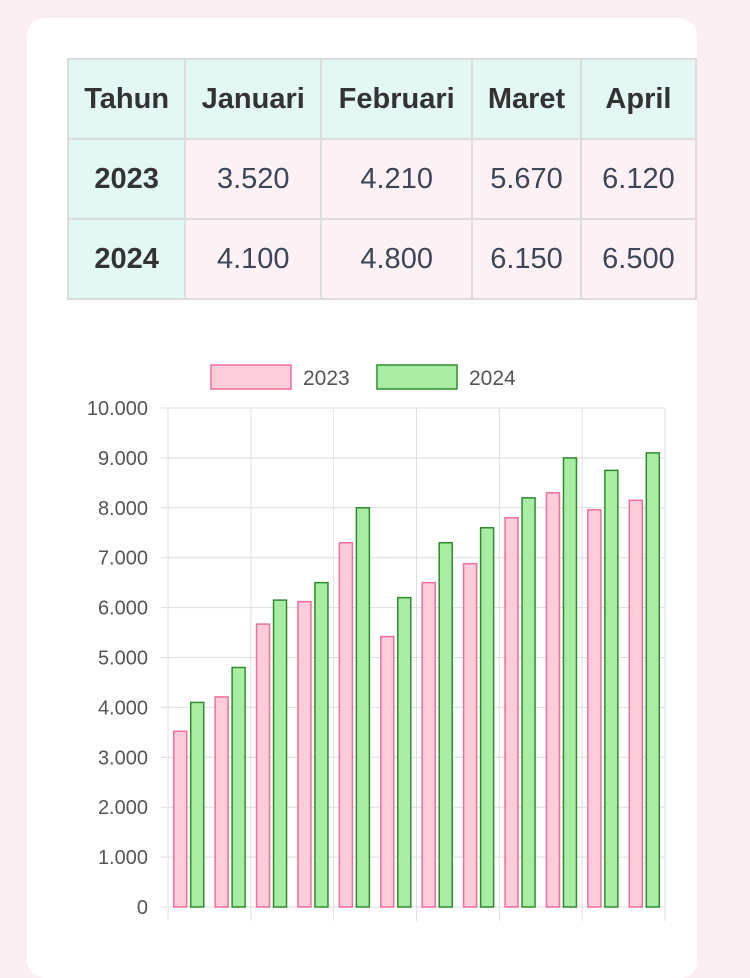 The width and height of the screenshot is (750, 978). I want to click on legend-swatch-2024, so click(417, 377).